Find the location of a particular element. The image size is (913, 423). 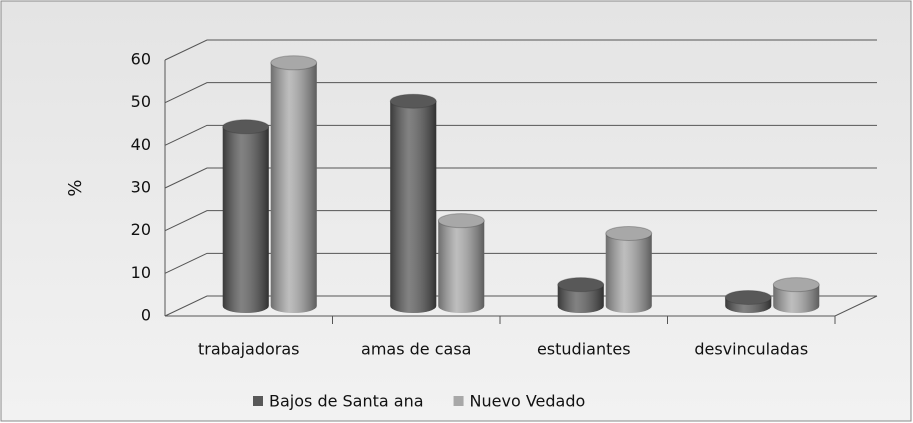

y-tick-label: 10 is located at coordinates (141, 272).